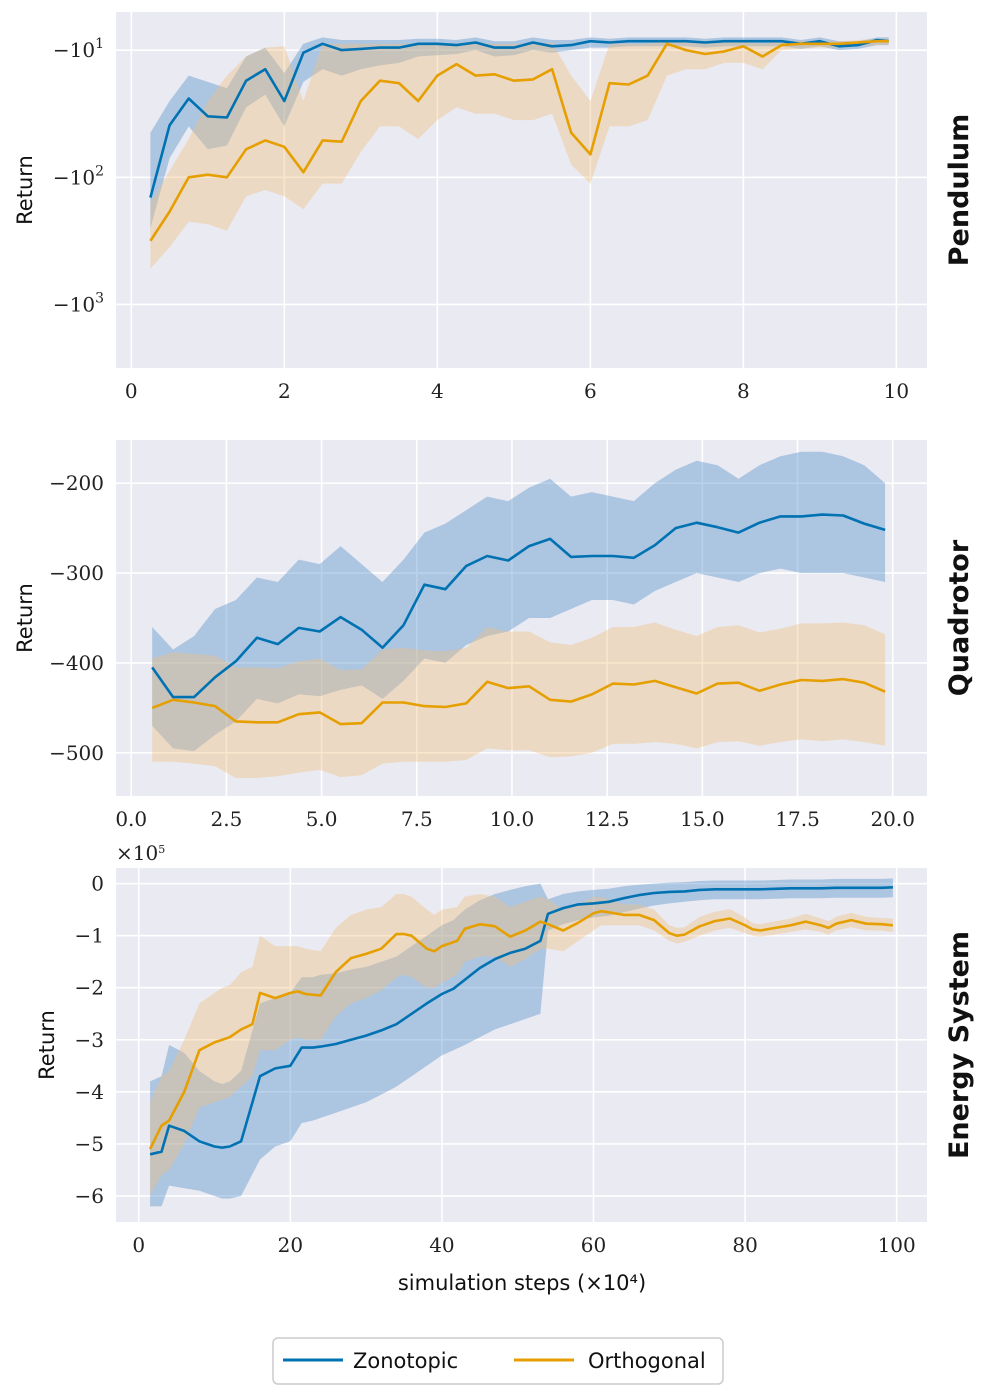  What do you see at coordinates (97, 884) in the screenshot?
I see `energy-system-y-tick-label: 0` at bounding box center [97, 884].